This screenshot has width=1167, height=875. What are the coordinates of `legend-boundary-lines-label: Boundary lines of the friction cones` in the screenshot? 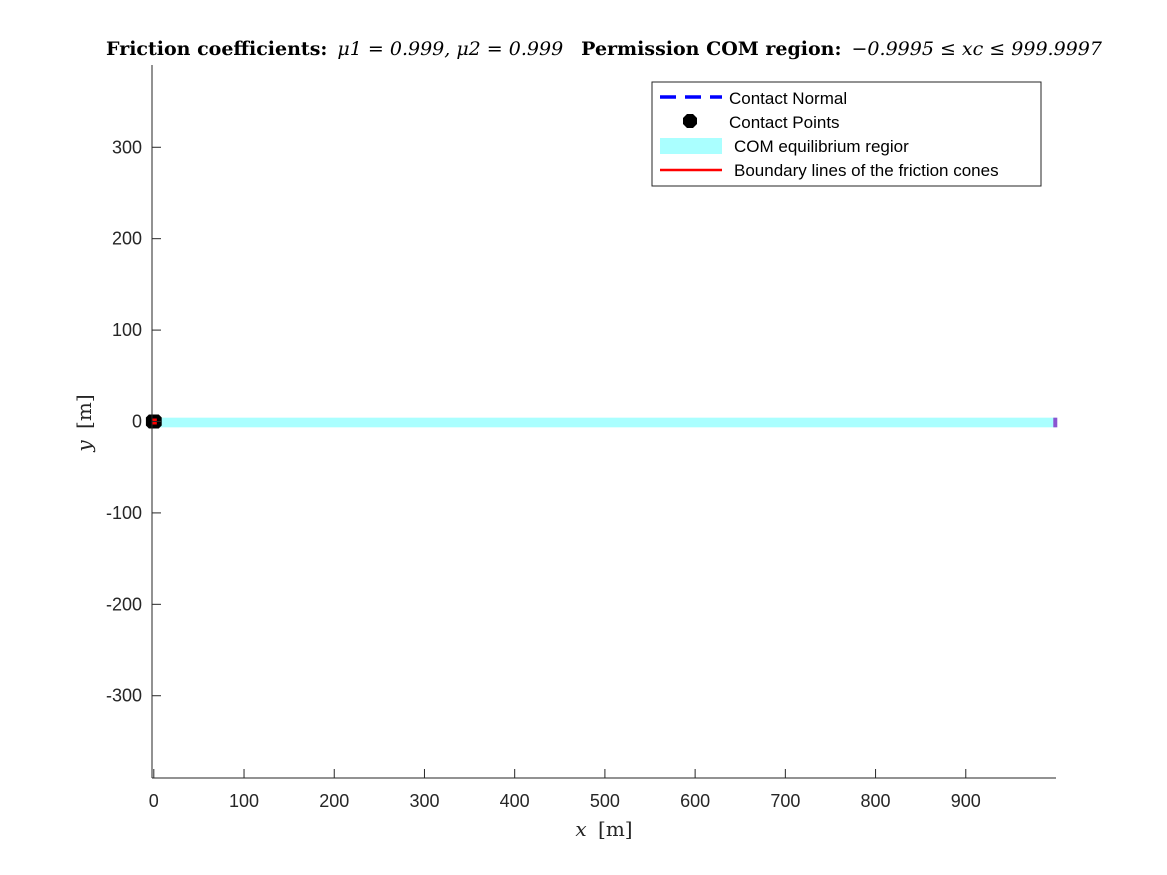 It's located at (866, 170).